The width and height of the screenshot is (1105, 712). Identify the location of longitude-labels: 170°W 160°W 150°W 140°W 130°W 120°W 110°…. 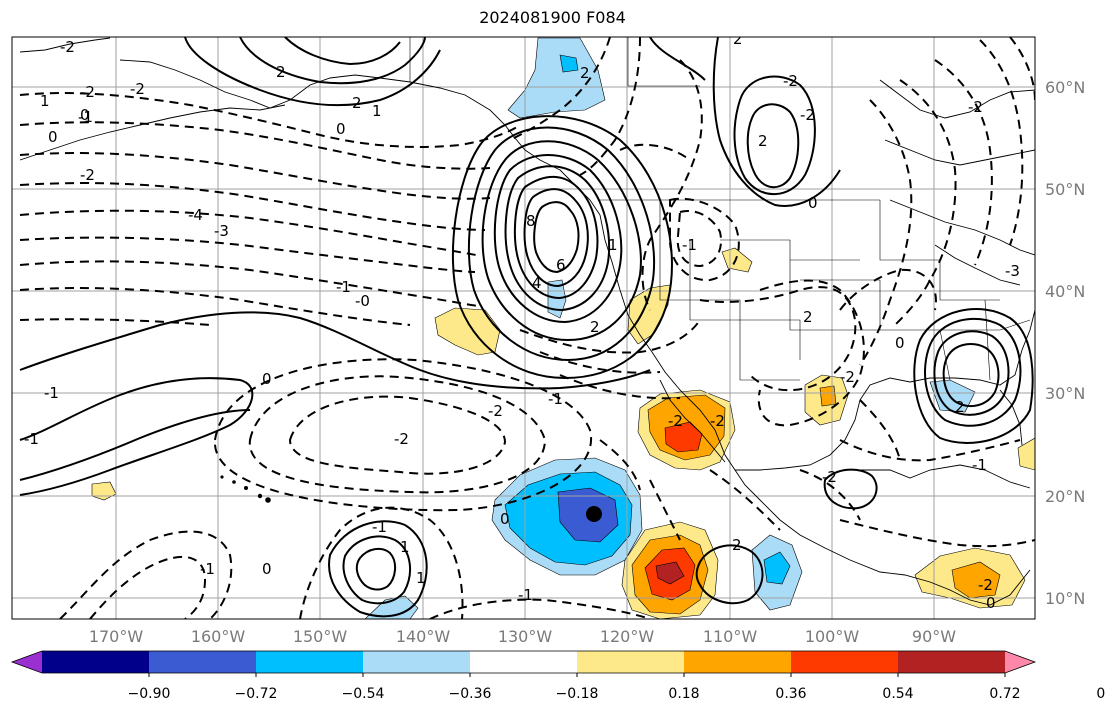
(522, 636).